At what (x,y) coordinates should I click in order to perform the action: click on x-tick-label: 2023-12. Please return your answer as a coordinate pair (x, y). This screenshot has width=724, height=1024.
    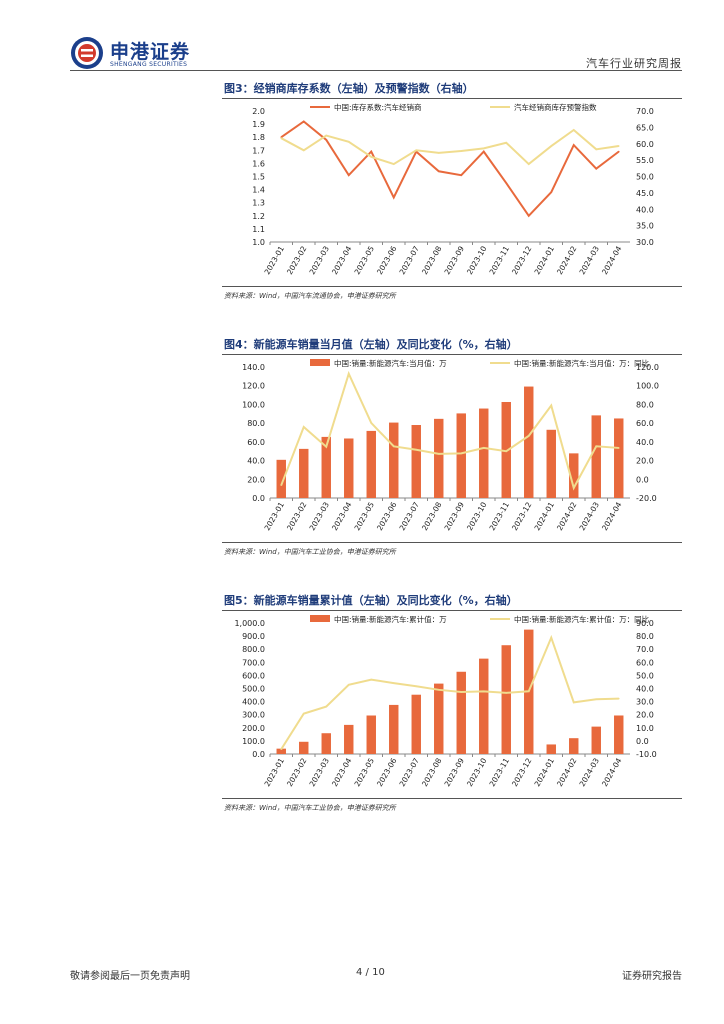
    Looking at the image, I should click on (522, 516).